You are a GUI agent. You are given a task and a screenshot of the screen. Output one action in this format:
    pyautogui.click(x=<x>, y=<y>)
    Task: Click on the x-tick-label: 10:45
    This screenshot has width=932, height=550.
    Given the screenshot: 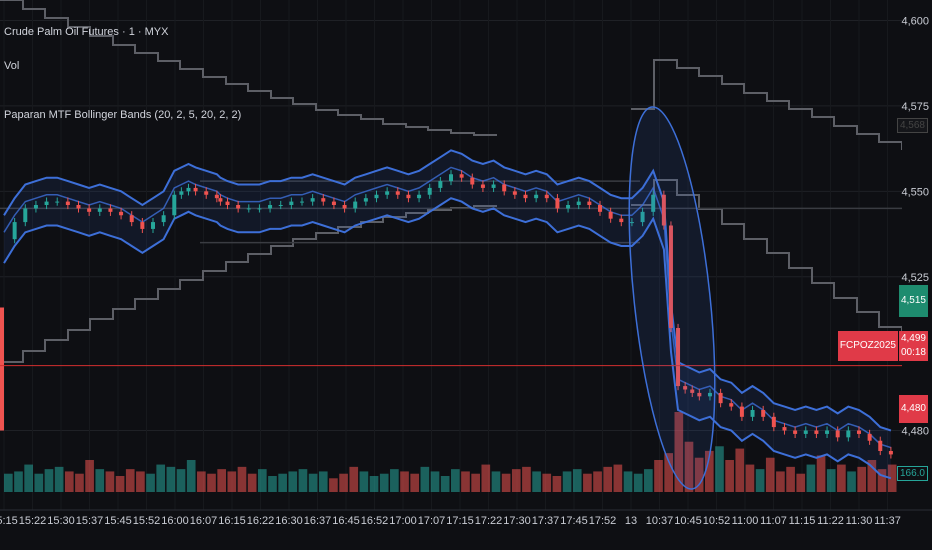 What is the action you would take?
    pyautogui.click(x=688, y=521)
    